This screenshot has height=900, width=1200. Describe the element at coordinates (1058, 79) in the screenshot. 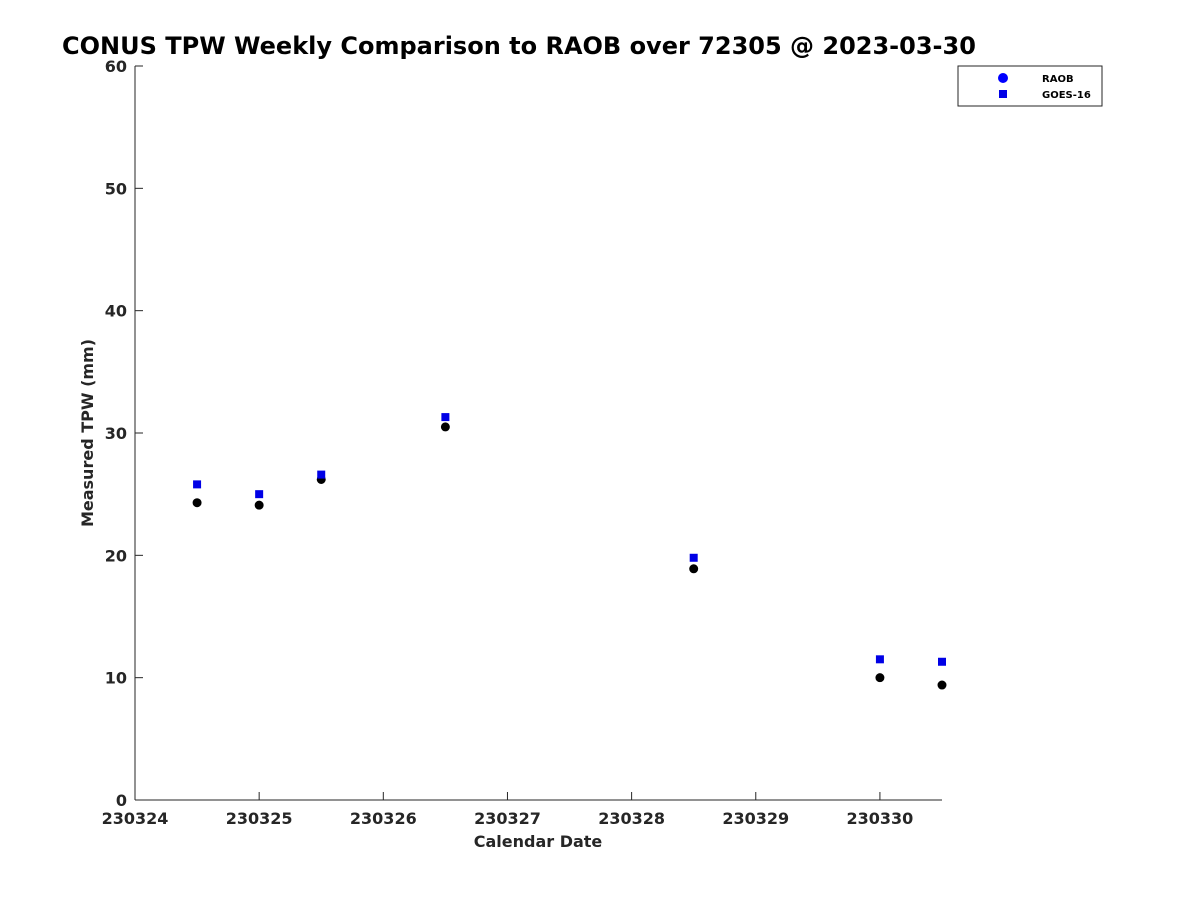

I see `legend-label: RAOB` at that location.